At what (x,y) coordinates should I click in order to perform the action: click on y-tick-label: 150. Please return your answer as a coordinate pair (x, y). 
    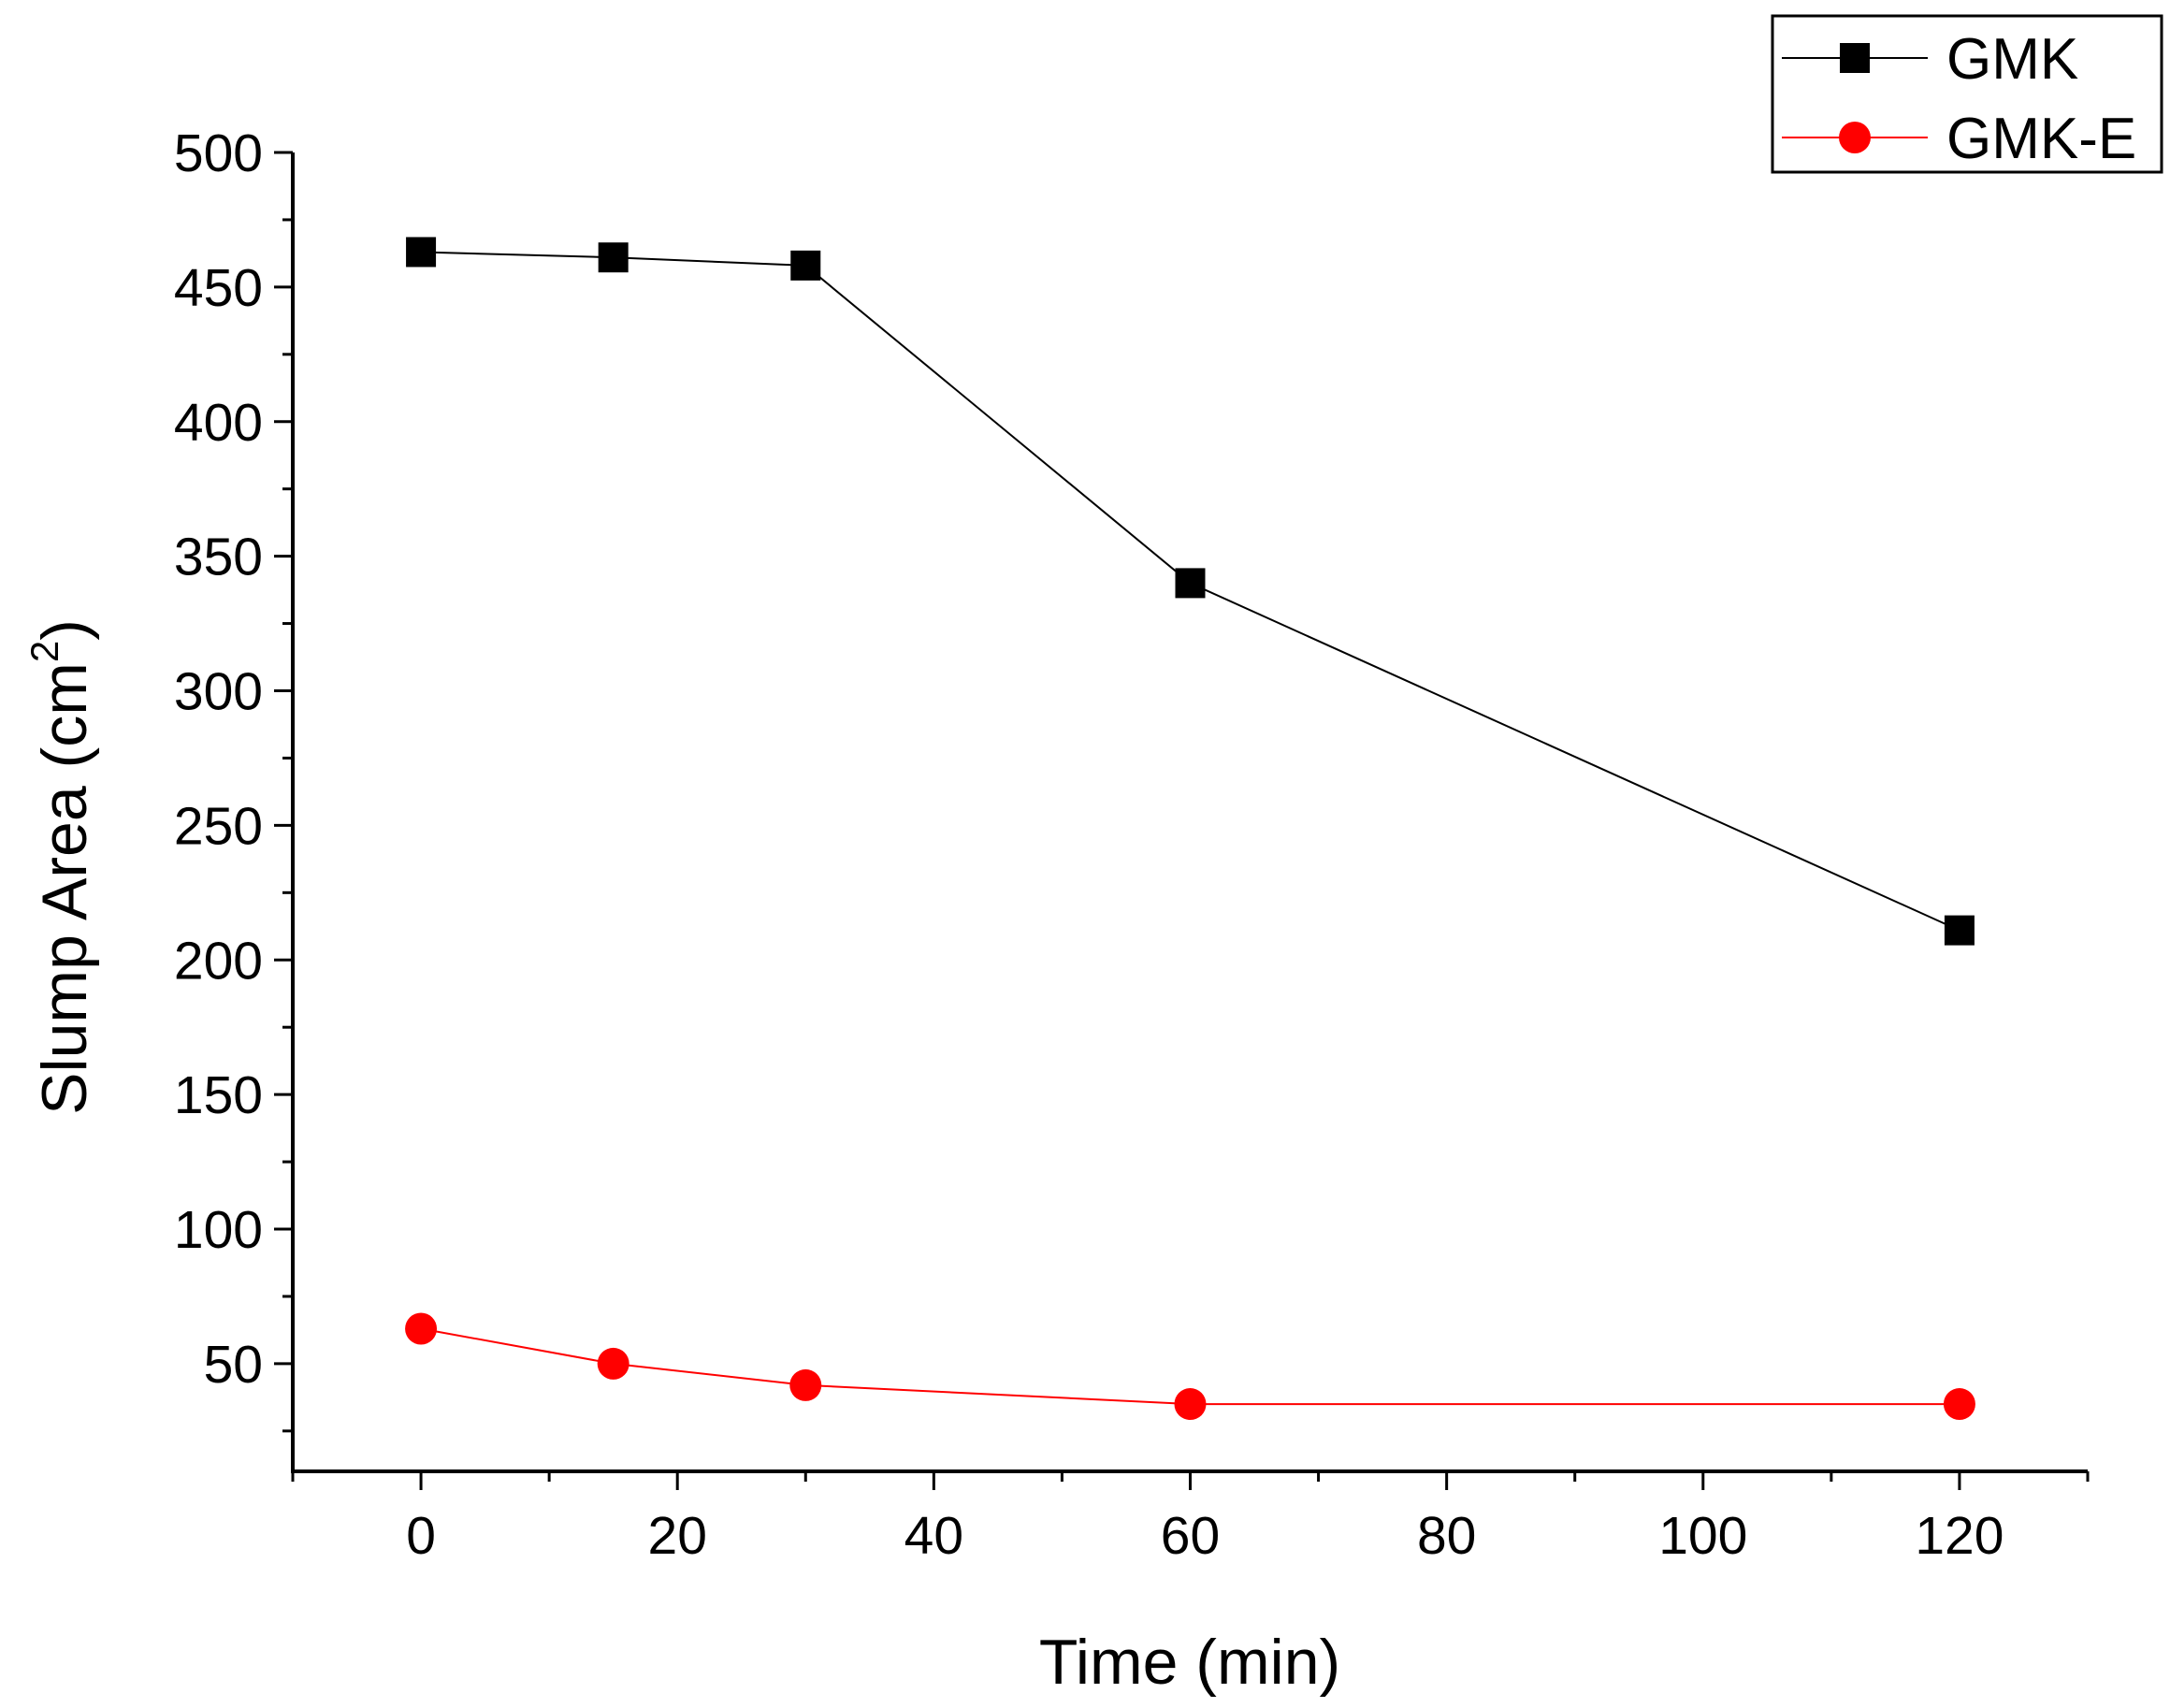
    Looking at the image, I should click on (218, 1095).